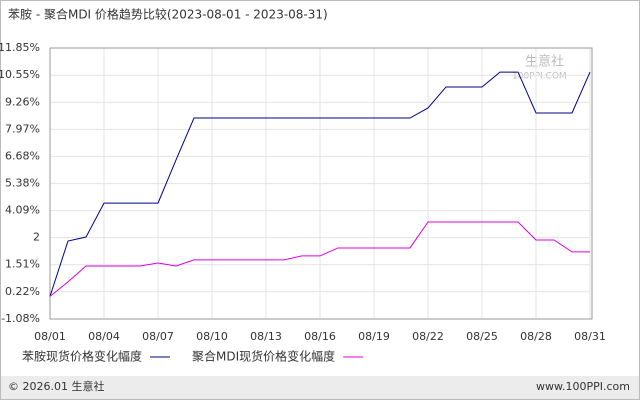 This screenshot has width=640, height=400. Describe the element at coordinates (22, 155) in the screenshot. I see `y-tick-label: 6.68%` at that location.